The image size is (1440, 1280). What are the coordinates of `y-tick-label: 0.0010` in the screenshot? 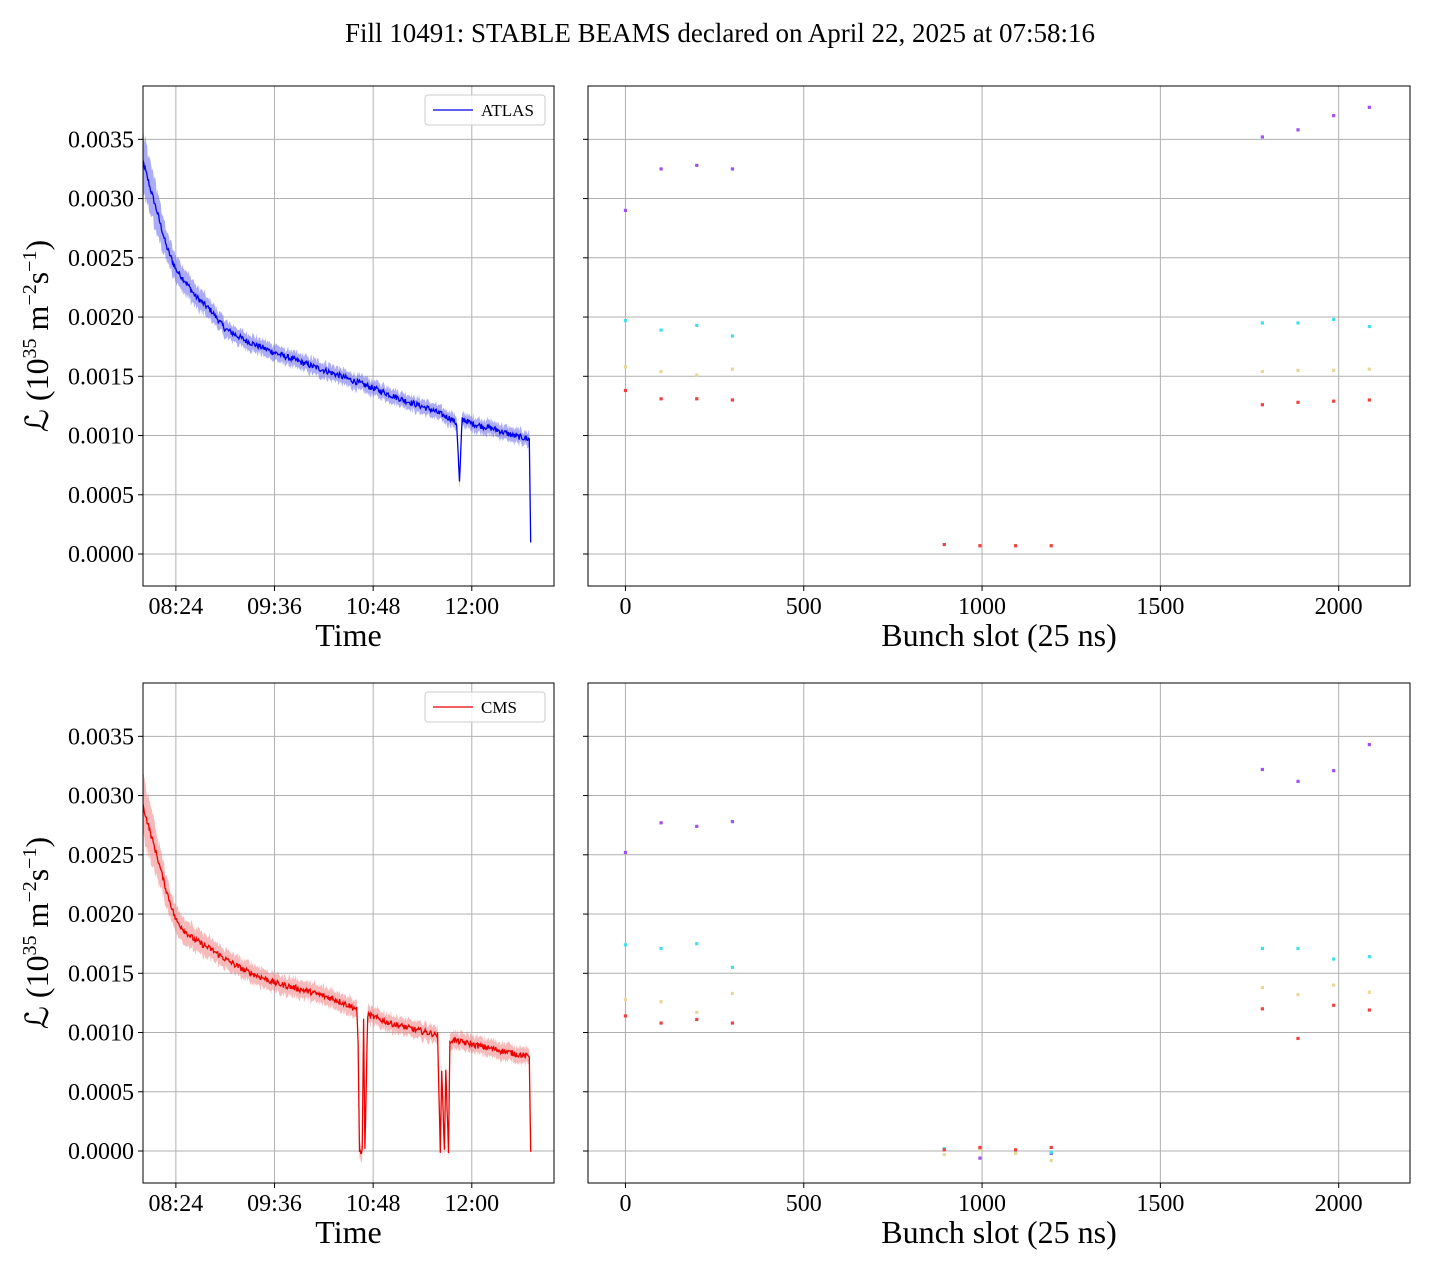 It's located at (101, 1034).